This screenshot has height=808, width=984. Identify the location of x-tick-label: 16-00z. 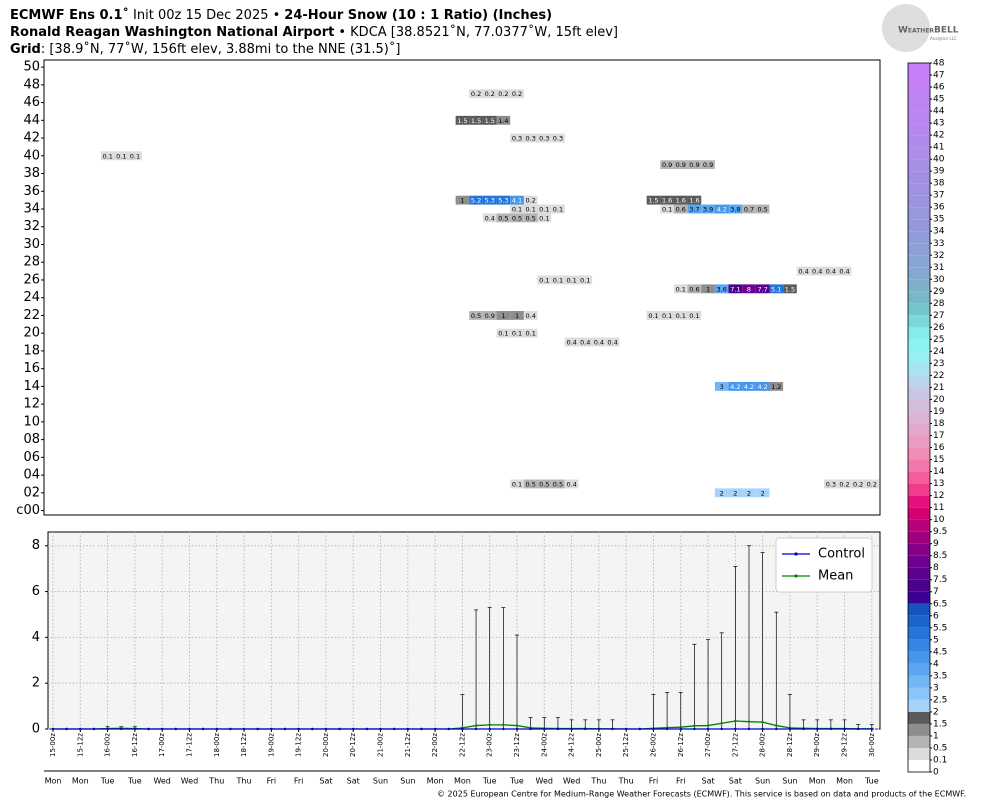
(108, 745).